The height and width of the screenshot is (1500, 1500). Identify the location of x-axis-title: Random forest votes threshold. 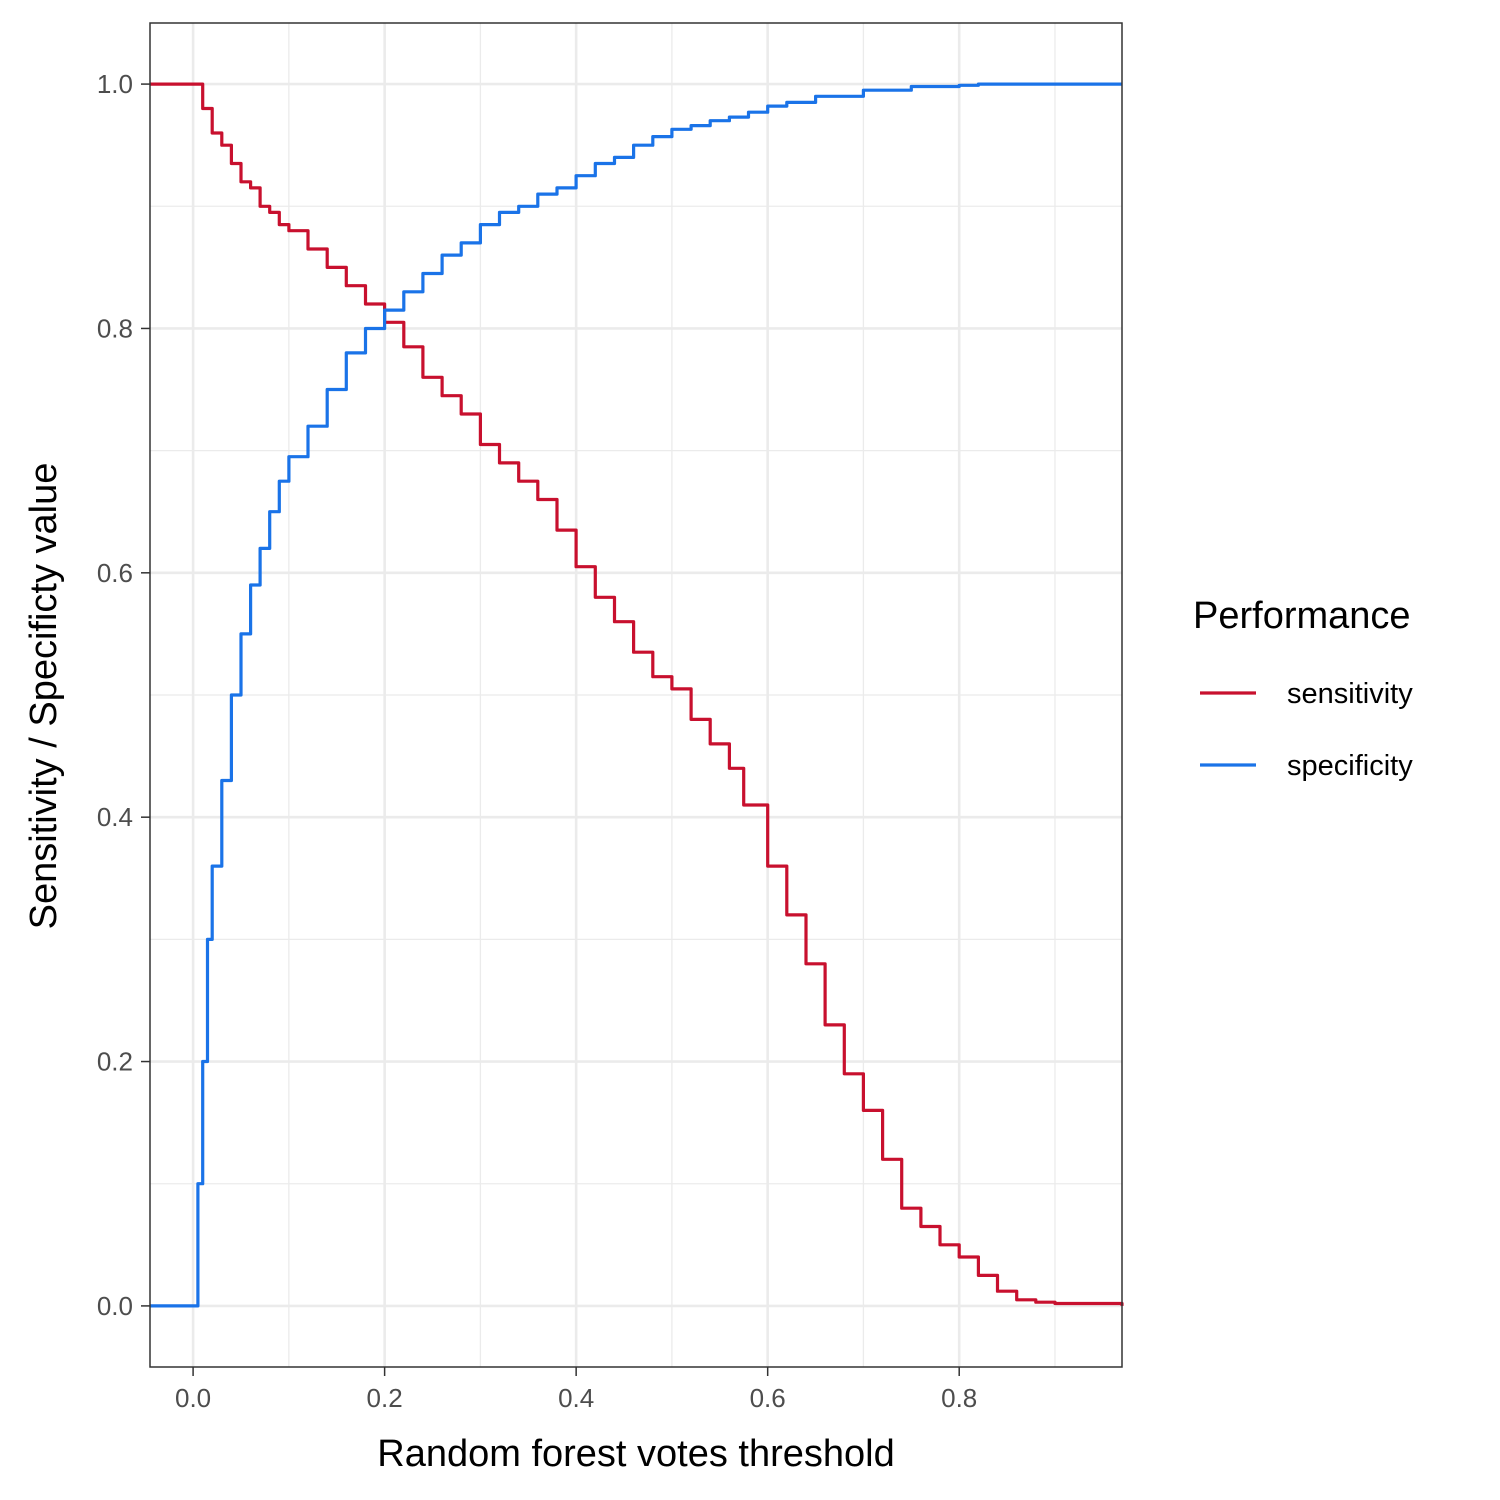
(636, 1454).